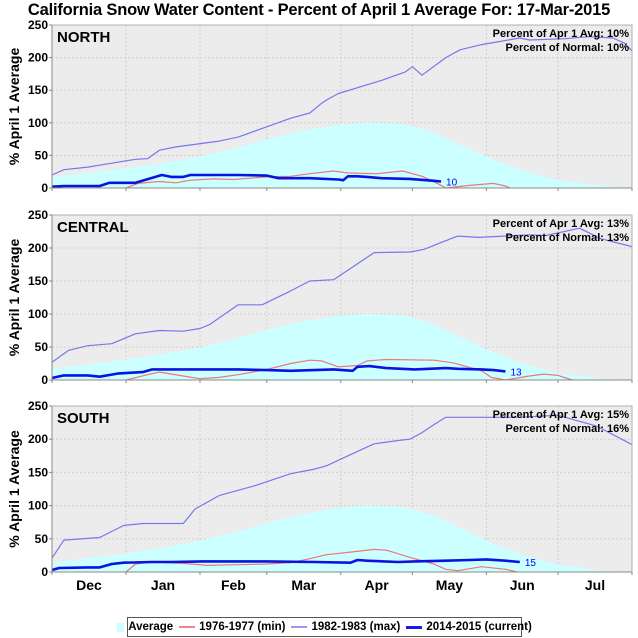 The image size is (638, 638). Describe the element at coordinates (449, 585) in the screenshot. I see `x-month-label-may: May` at that location.